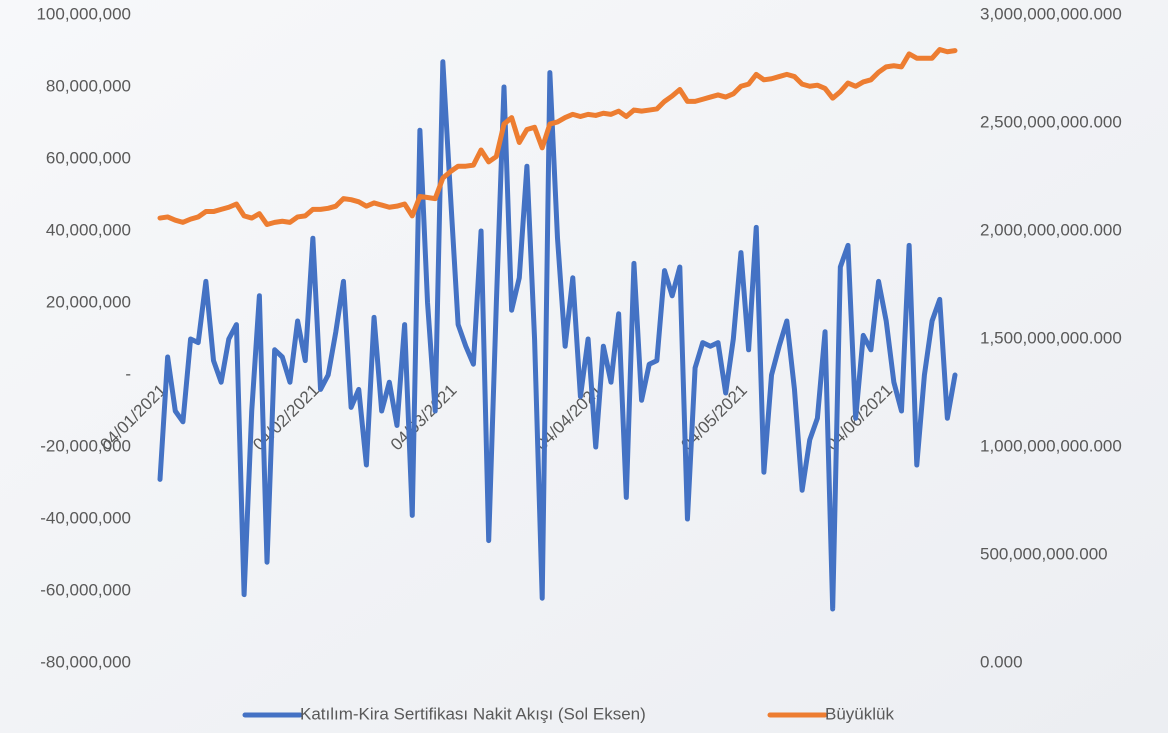 The width and height of the screenshot is (1168, 733). Describe the element at coordinates (85, 589) in the screenshot. I see `y-tick-label: -60,000,000` at that location.